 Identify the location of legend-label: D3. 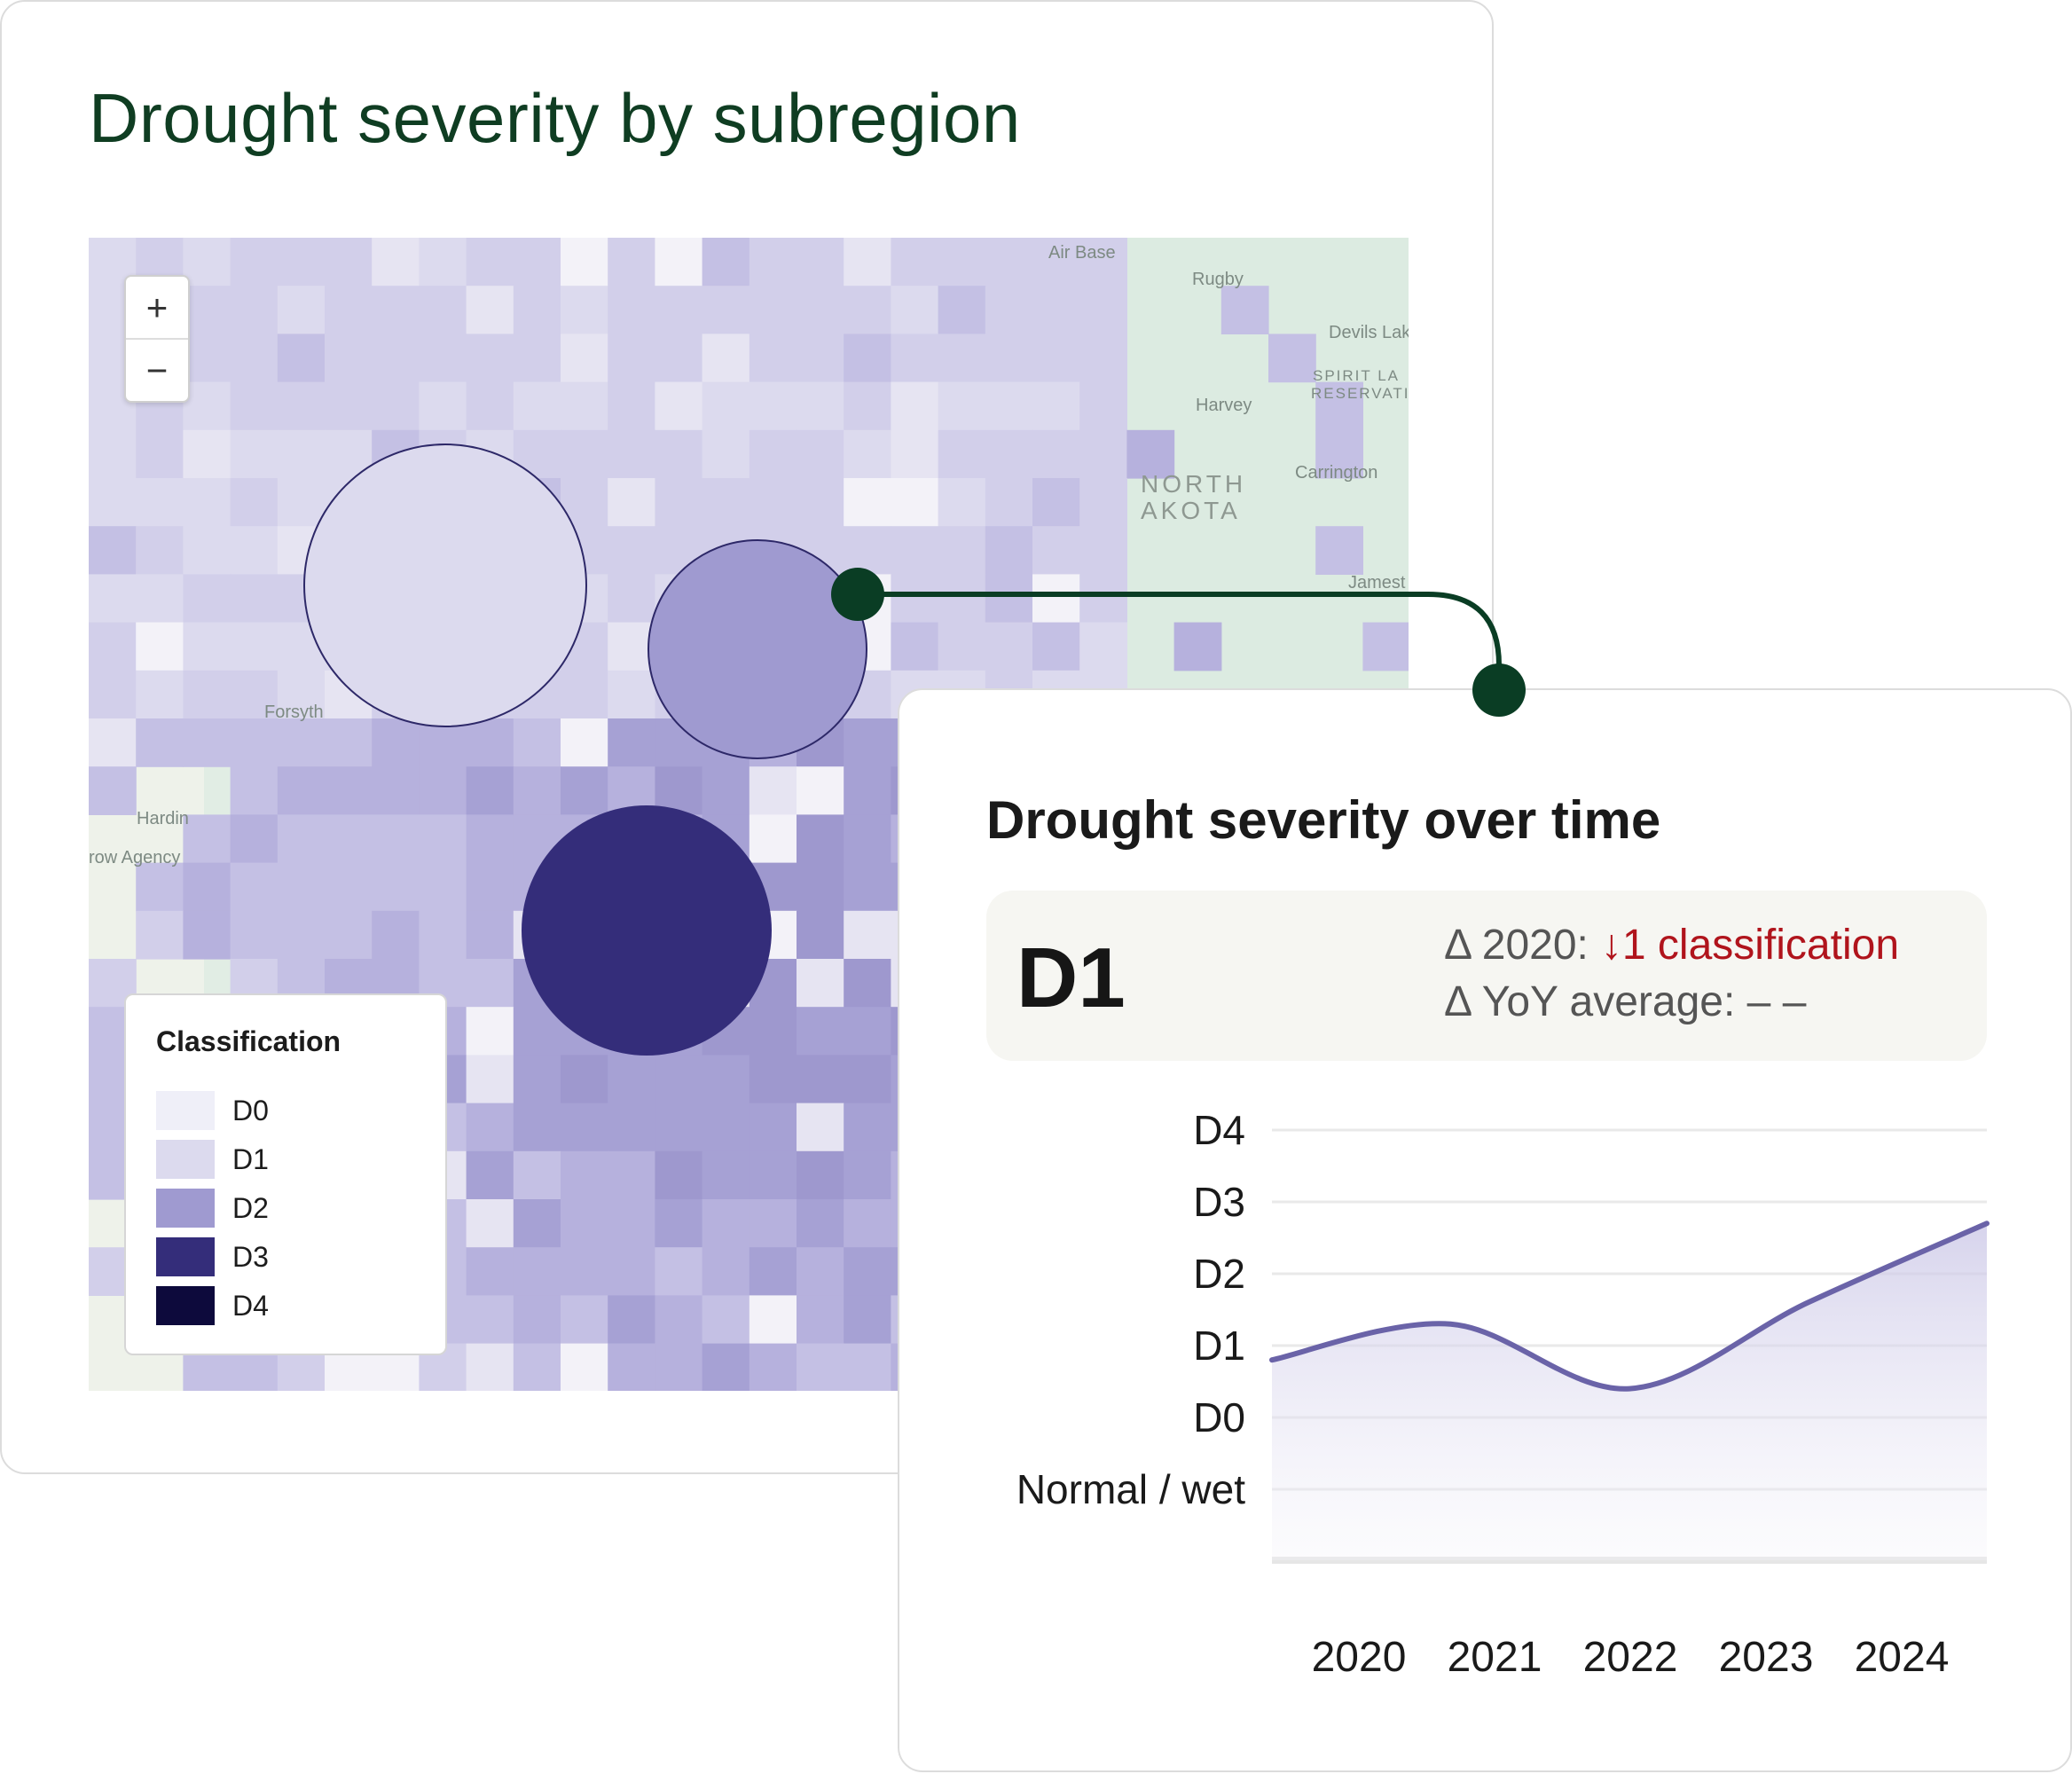
(250, 1256).